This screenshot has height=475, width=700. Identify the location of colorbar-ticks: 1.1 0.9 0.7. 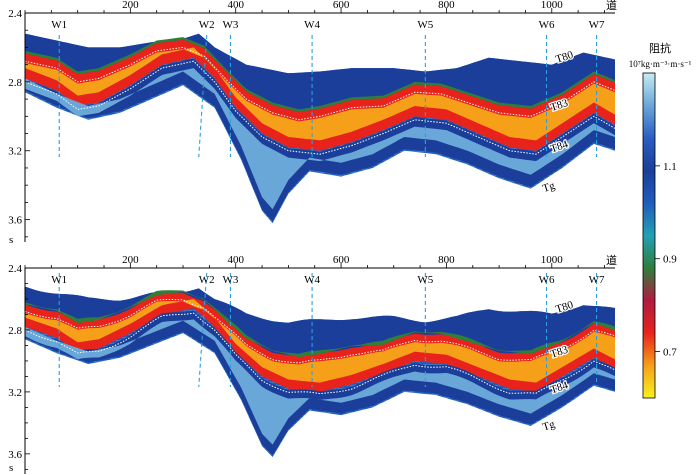
(666, 260).